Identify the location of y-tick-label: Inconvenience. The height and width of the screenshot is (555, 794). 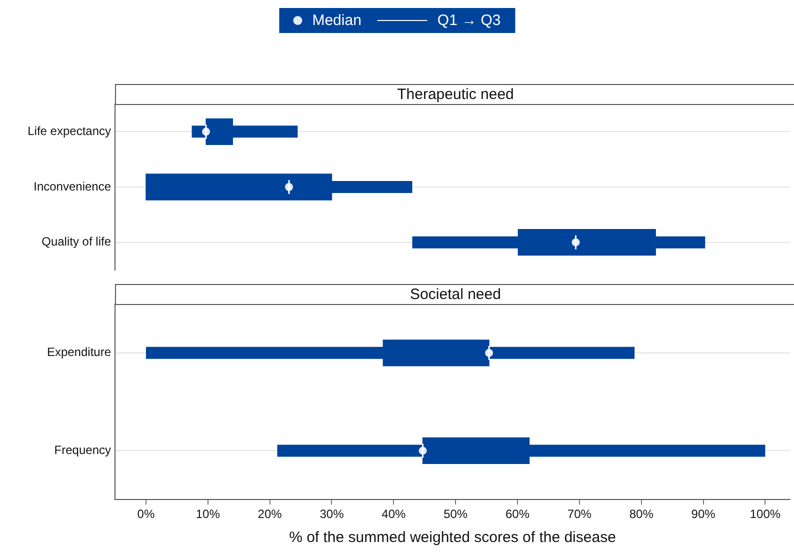
(73, 186).